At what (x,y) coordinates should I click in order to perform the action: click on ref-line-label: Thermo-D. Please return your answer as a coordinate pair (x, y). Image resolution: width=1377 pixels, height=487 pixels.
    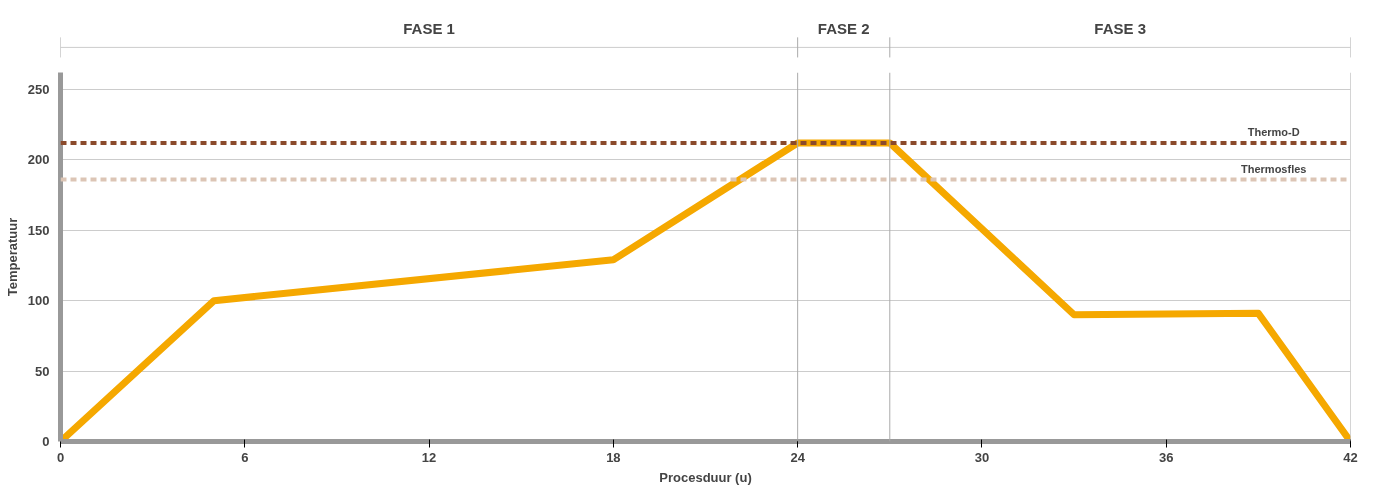
    Looking at the image, I should click on (1273, 131).